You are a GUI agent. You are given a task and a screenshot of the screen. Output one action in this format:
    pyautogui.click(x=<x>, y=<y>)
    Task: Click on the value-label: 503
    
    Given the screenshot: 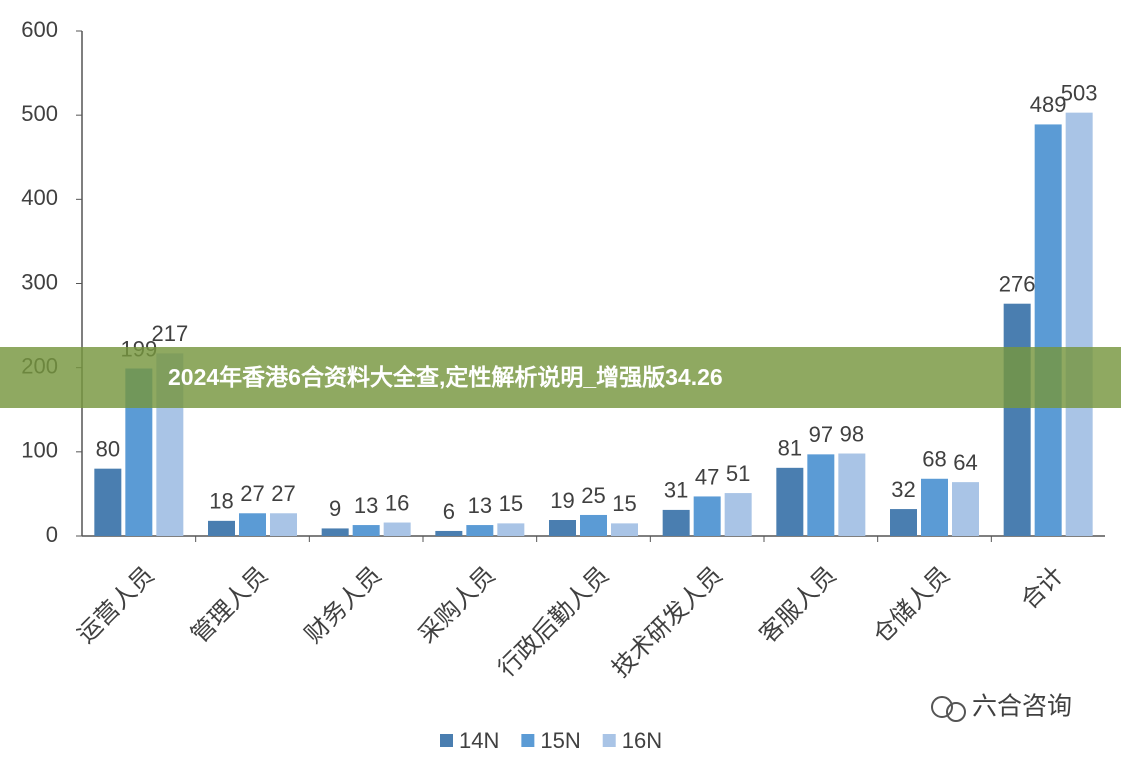 What is the action you would take?
    pyautogui.click(x=1079, y=92)
    